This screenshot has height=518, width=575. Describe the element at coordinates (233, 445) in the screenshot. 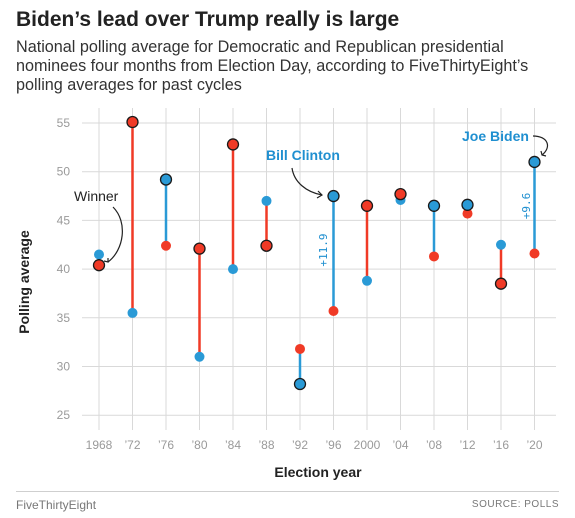

I see `x-tick-label: ’84` at that location.